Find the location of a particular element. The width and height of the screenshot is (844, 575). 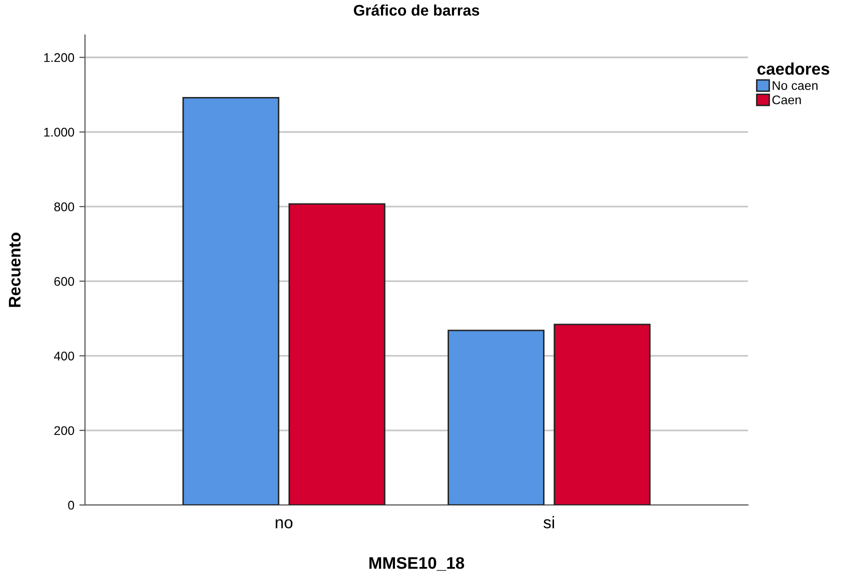

chart-title: Gráfico de barras is located at coordinates (417, 10).